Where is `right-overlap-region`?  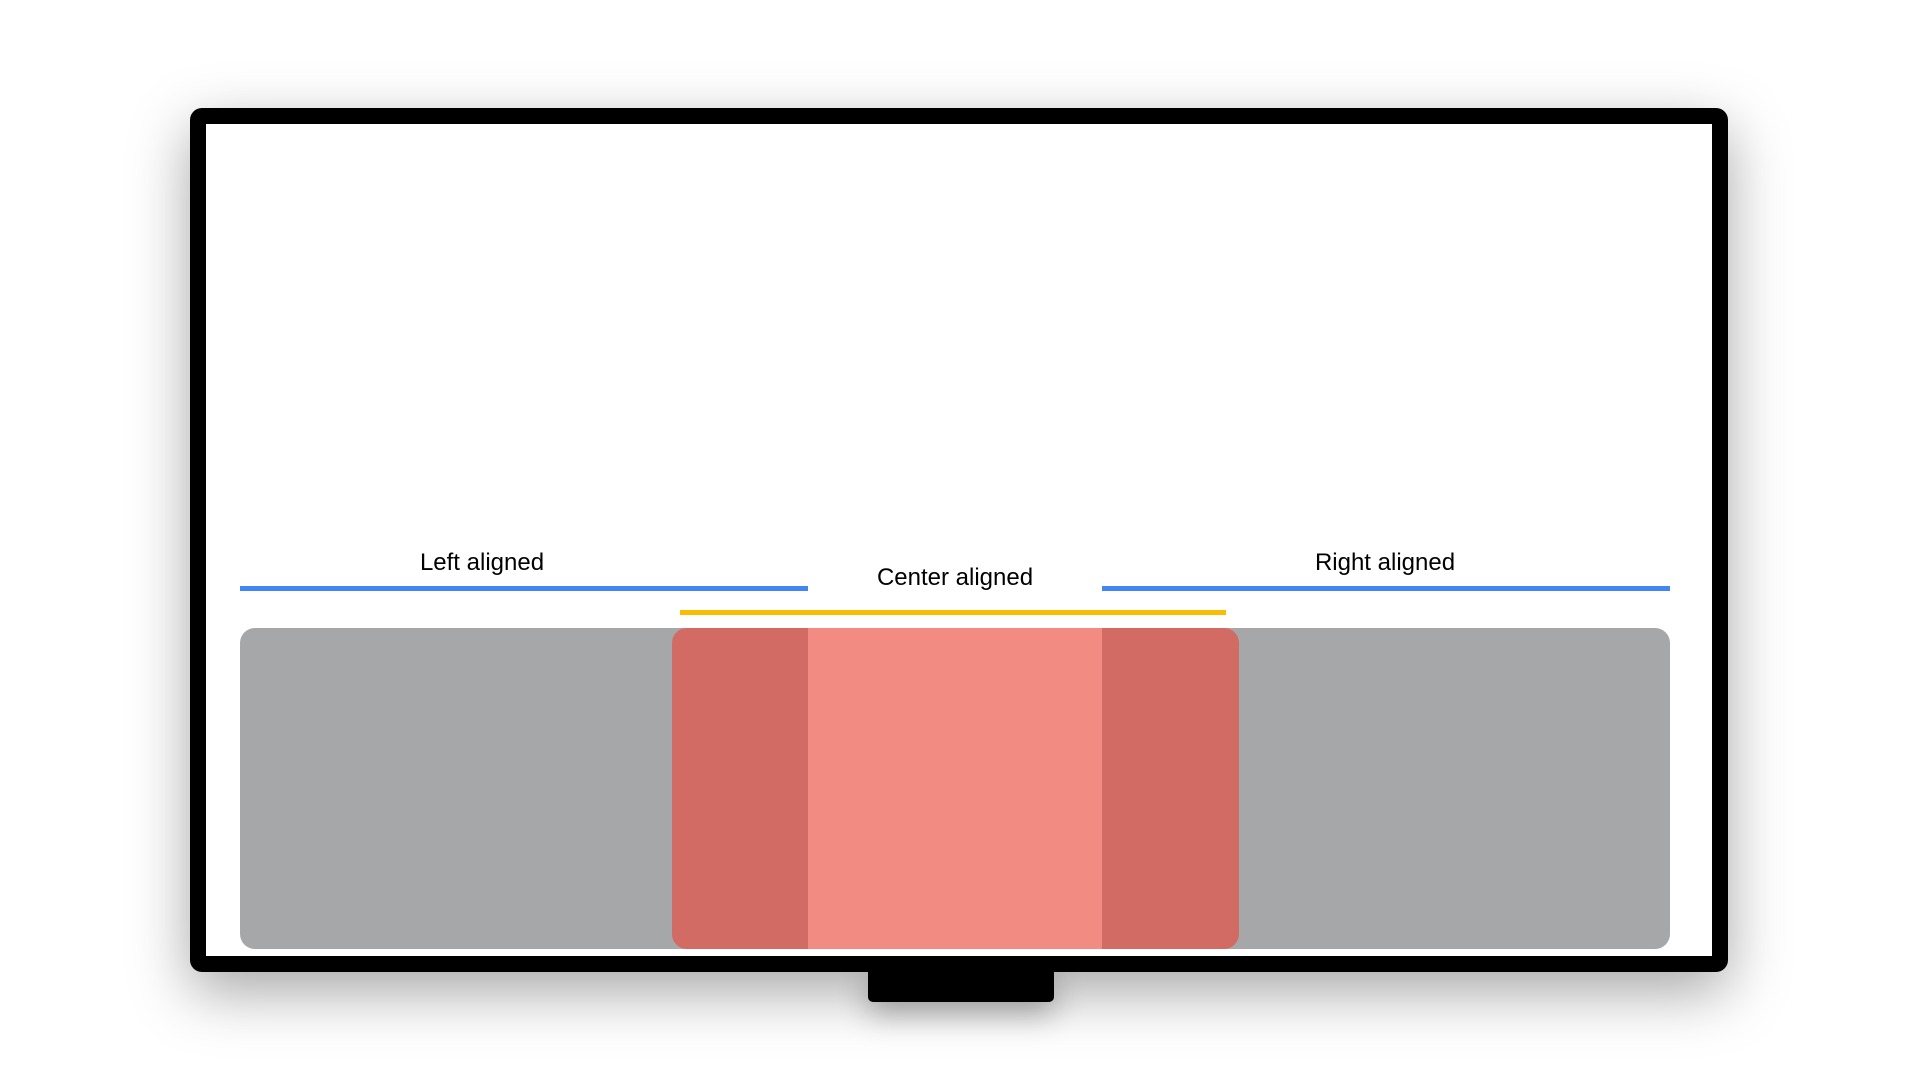 right-overlap-region is located at coordinates (1170, 788).